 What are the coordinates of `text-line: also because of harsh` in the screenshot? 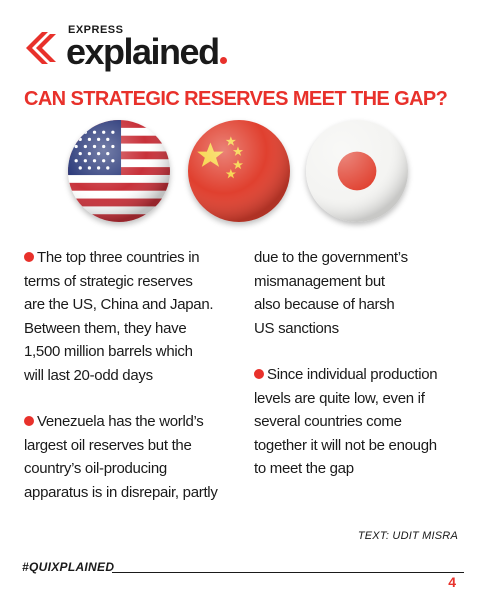 It's located at (324, 304).